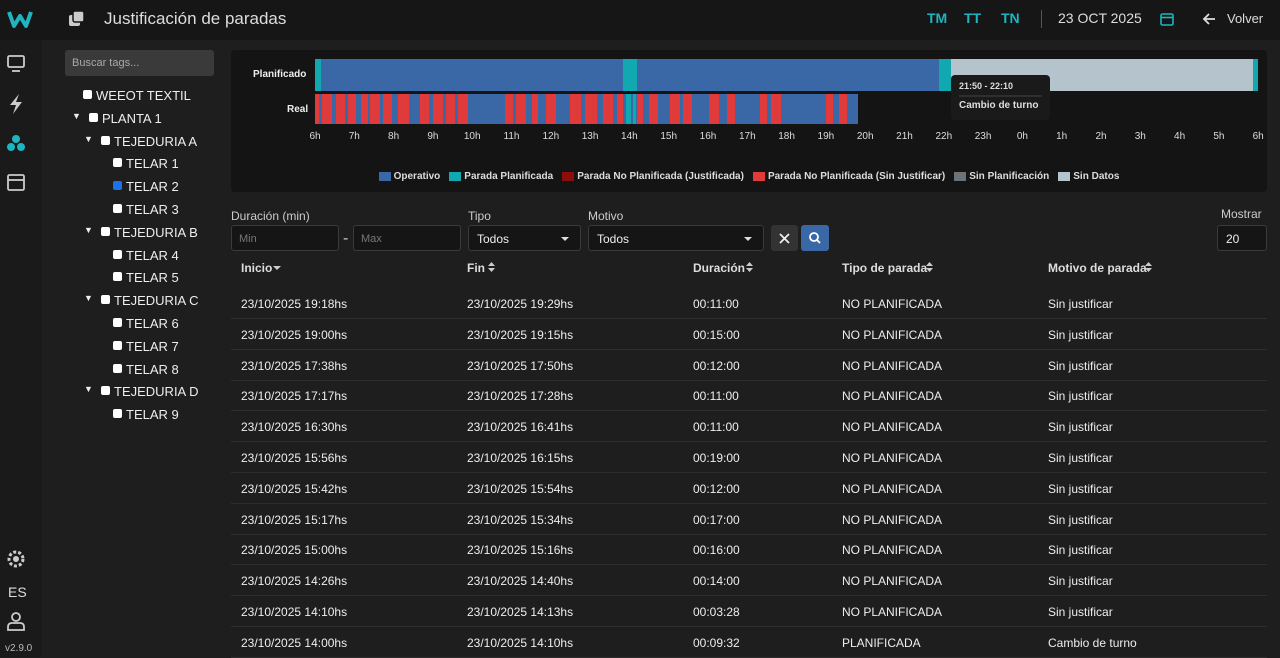 Image resolution: width=1280 pixels, height=658 pixels. Describe the element at coordinates (716, 458) in the screenshot. I see `table-cell: 00:19:00` at that location.